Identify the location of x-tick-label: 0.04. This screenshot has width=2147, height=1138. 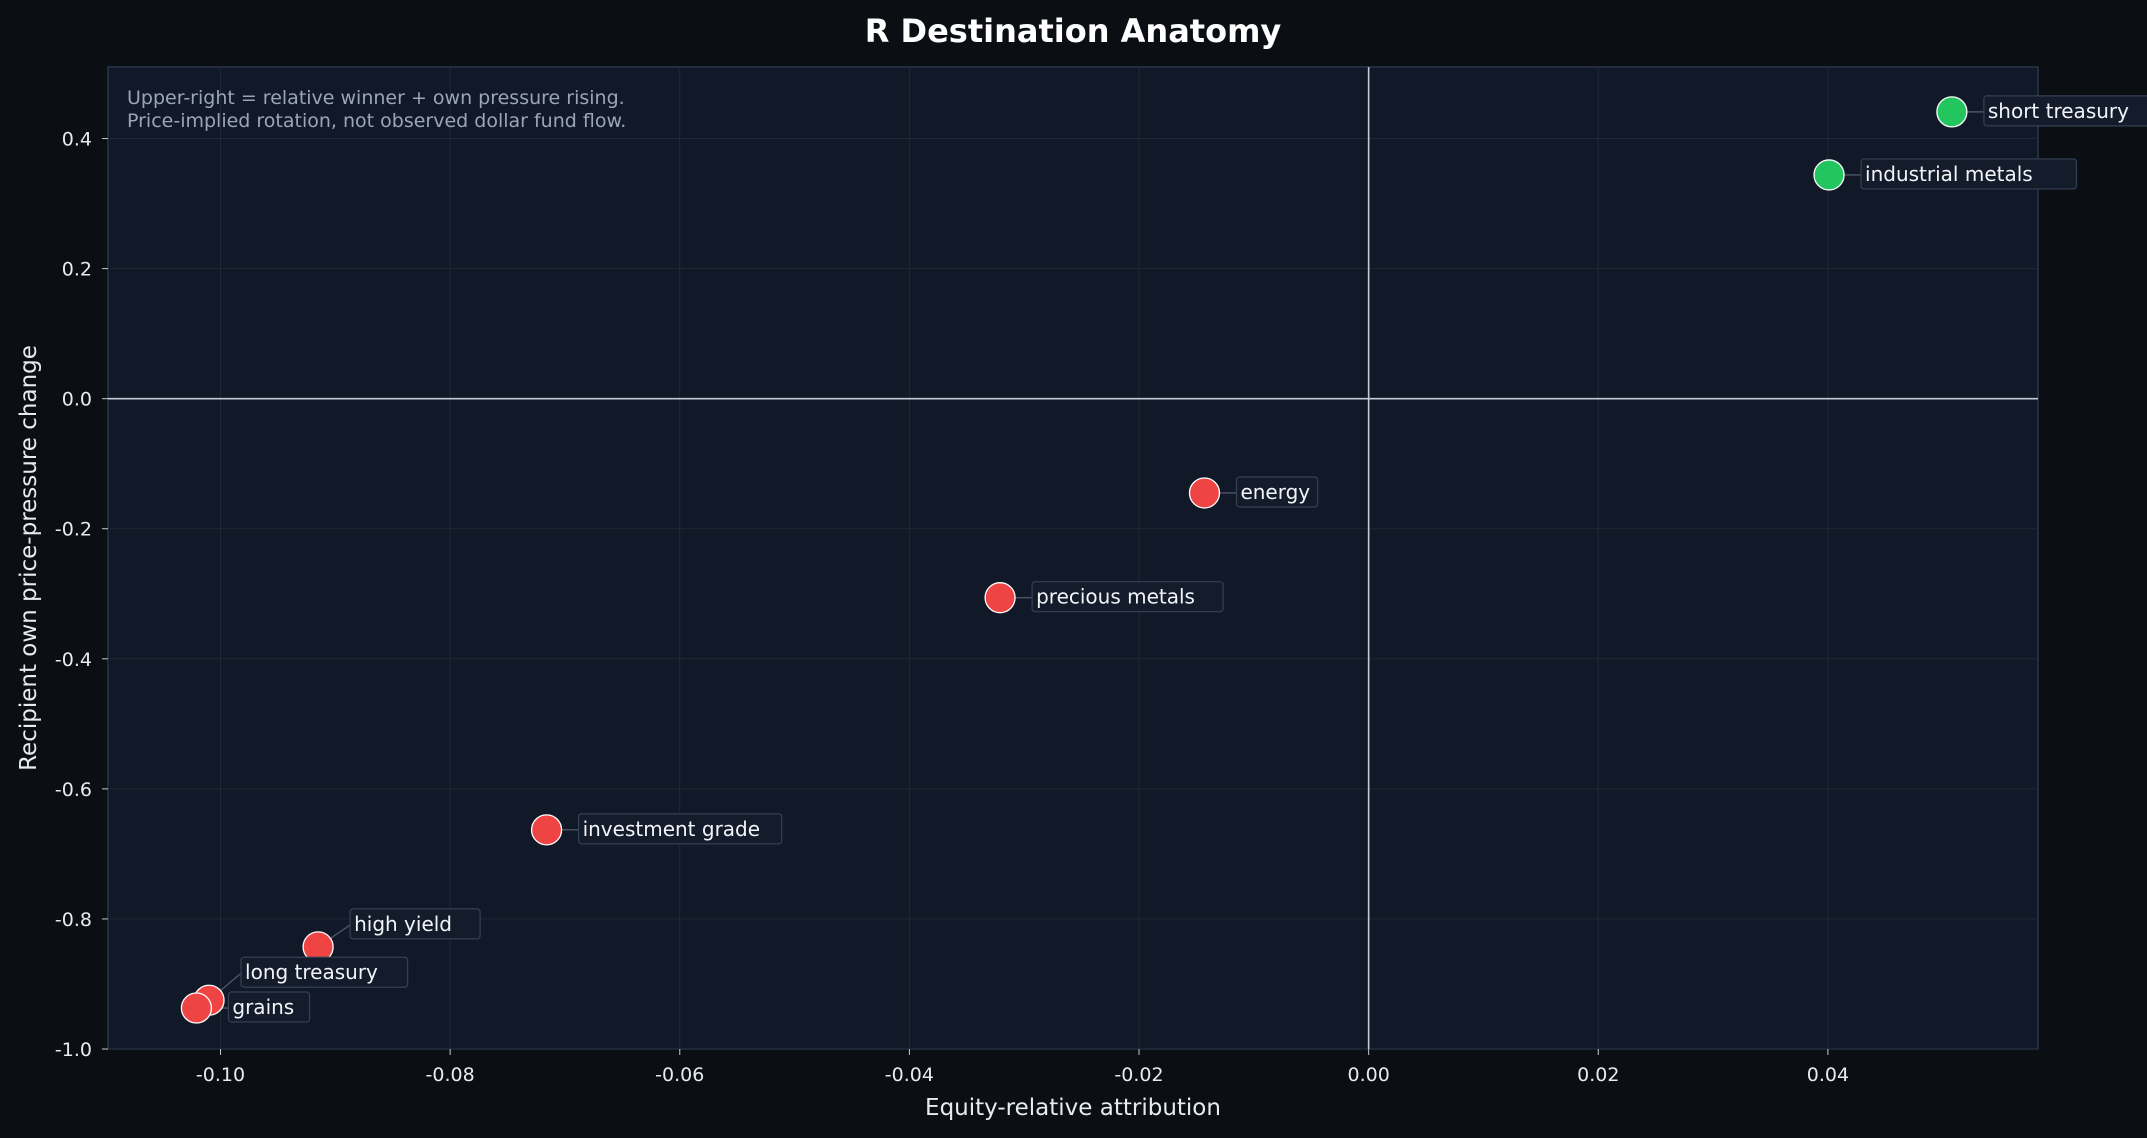
(1828, 1075).